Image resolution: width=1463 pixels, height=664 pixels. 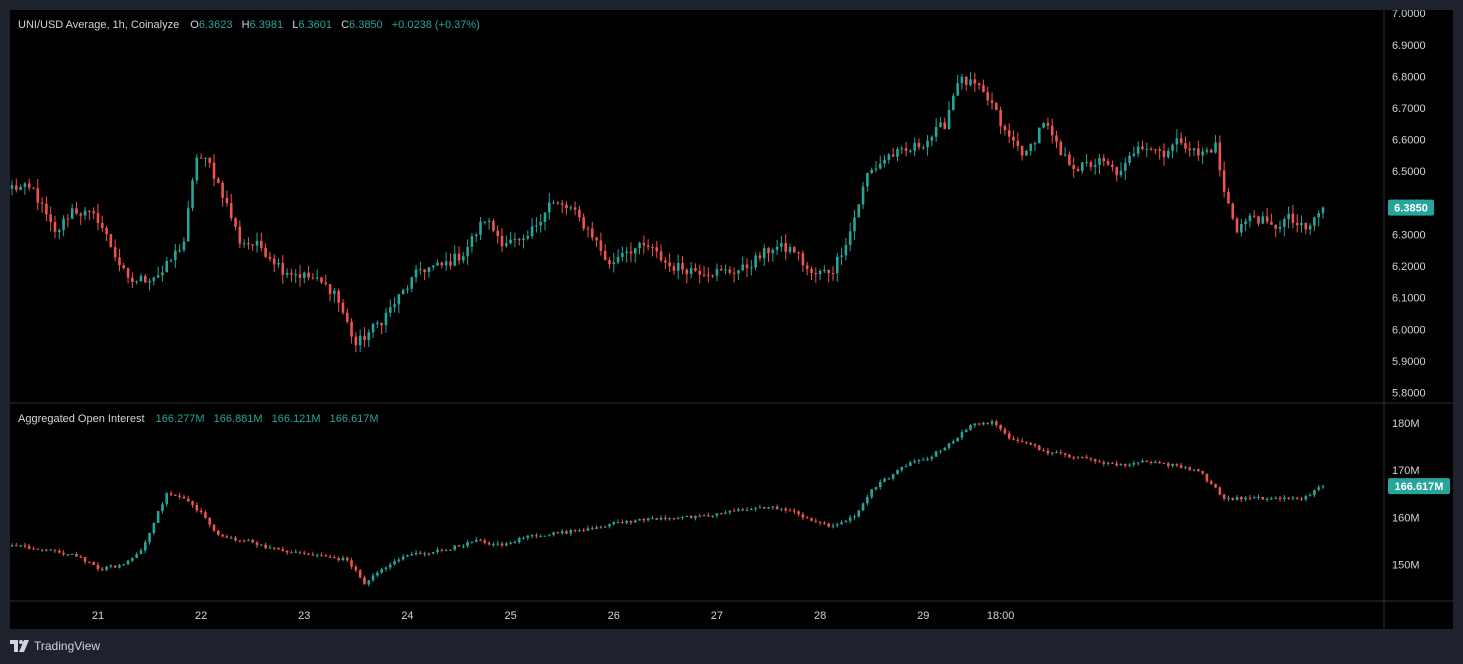 I want to click on footer-brand: TradingView, so click(x=67, y=646).